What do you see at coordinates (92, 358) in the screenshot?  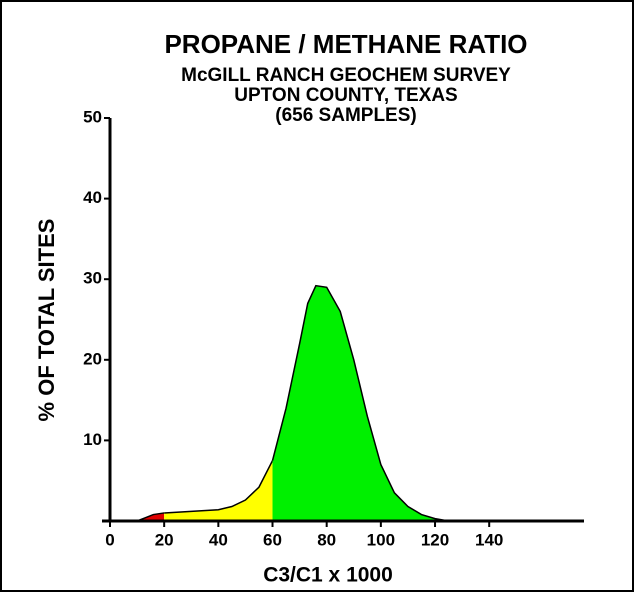 I see `y-tick-label: 20` at bounding box center [92, 358].